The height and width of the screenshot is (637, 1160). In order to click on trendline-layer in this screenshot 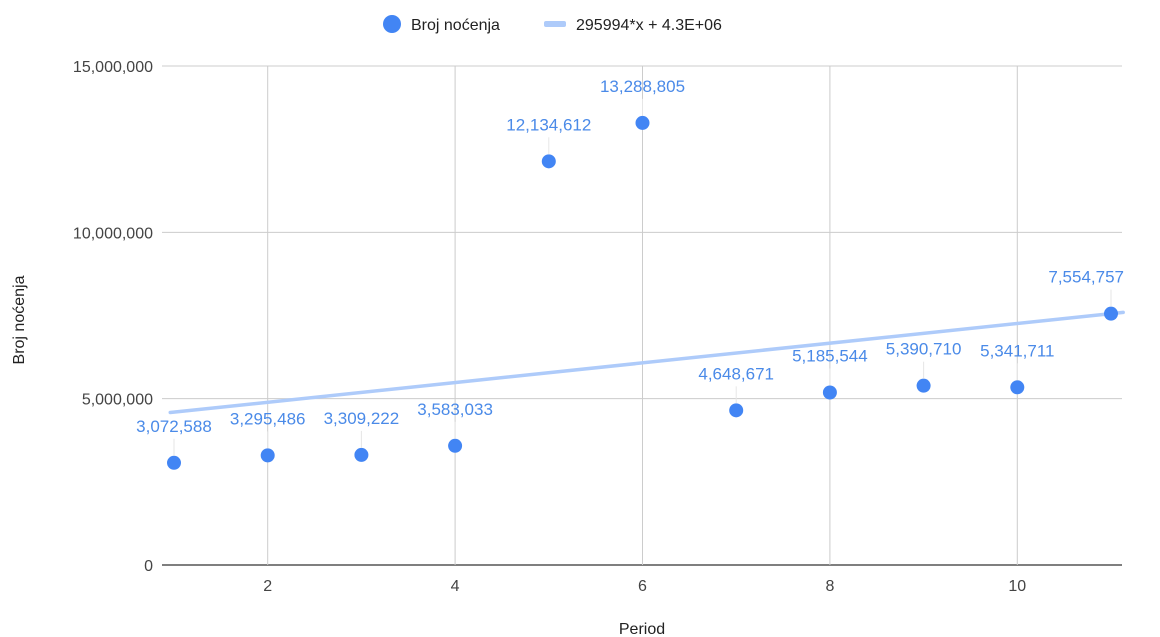, I will do `click(646, 362)`.